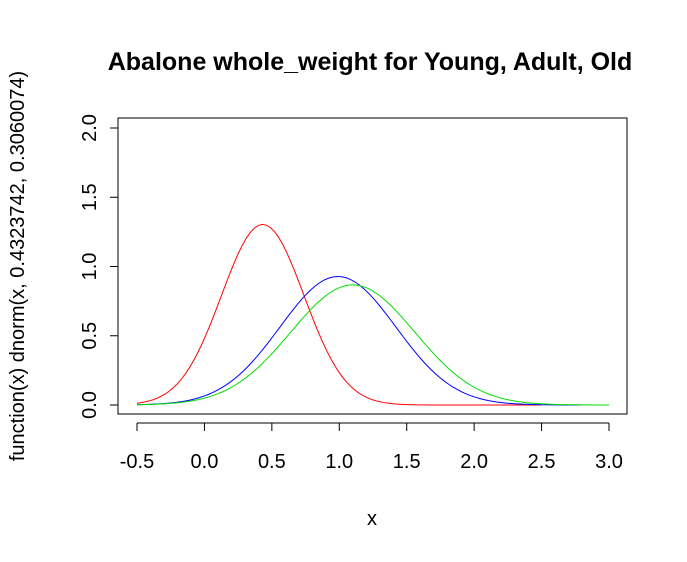 The image size is (687, 562). I want to click on x-tick-label: -0.5, so click(137, 462).